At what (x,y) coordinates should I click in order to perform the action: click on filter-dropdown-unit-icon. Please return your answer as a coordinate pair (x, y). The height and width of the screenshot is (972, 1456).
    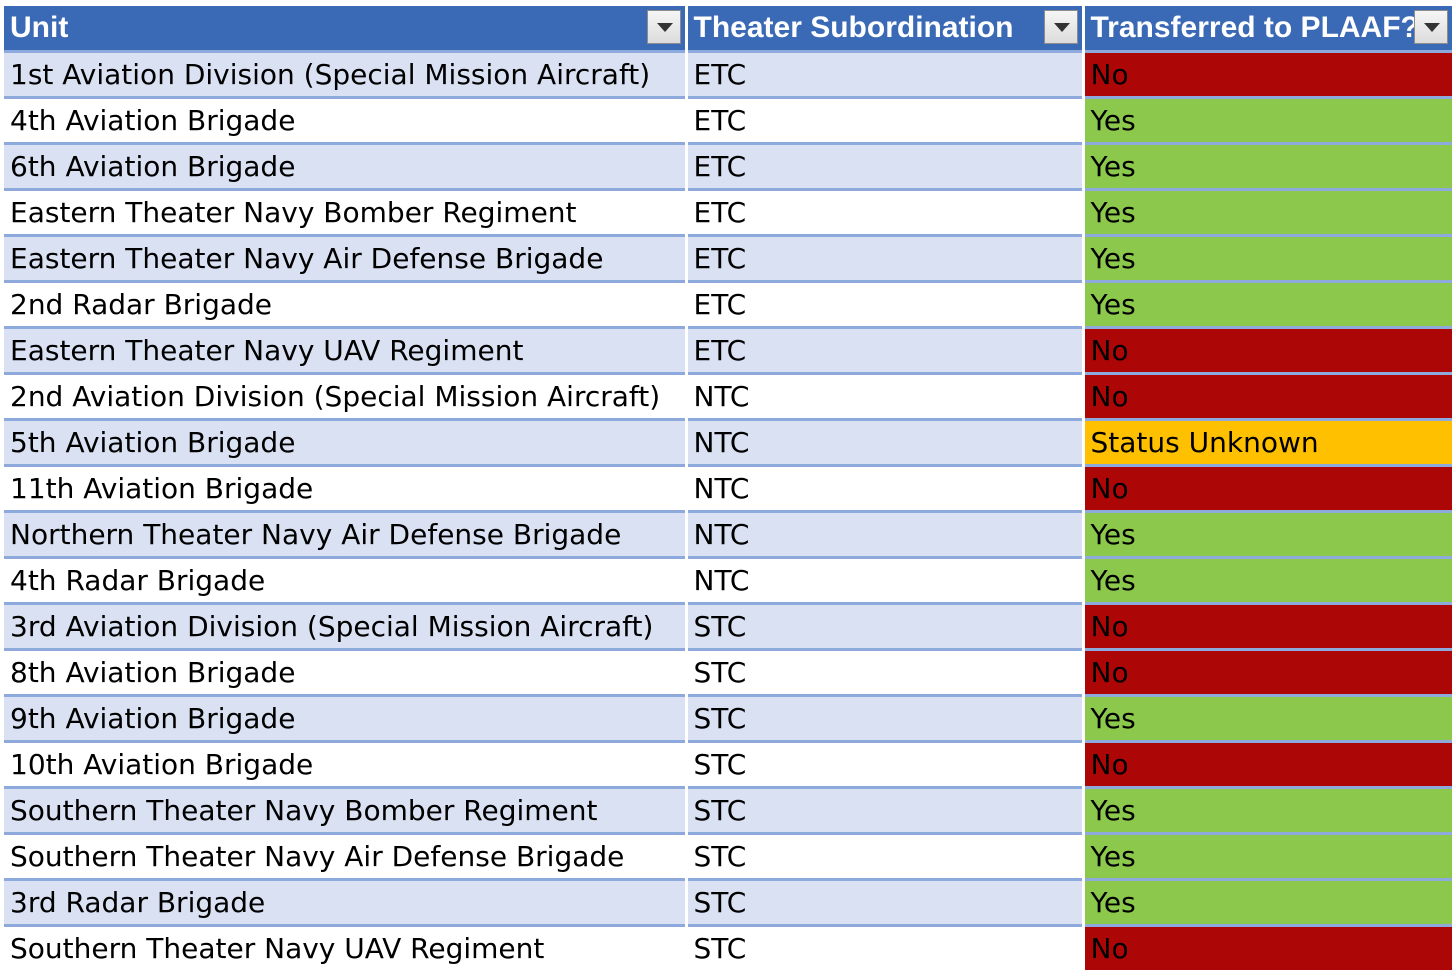
    Looking at the image, I should click on (663, 27).